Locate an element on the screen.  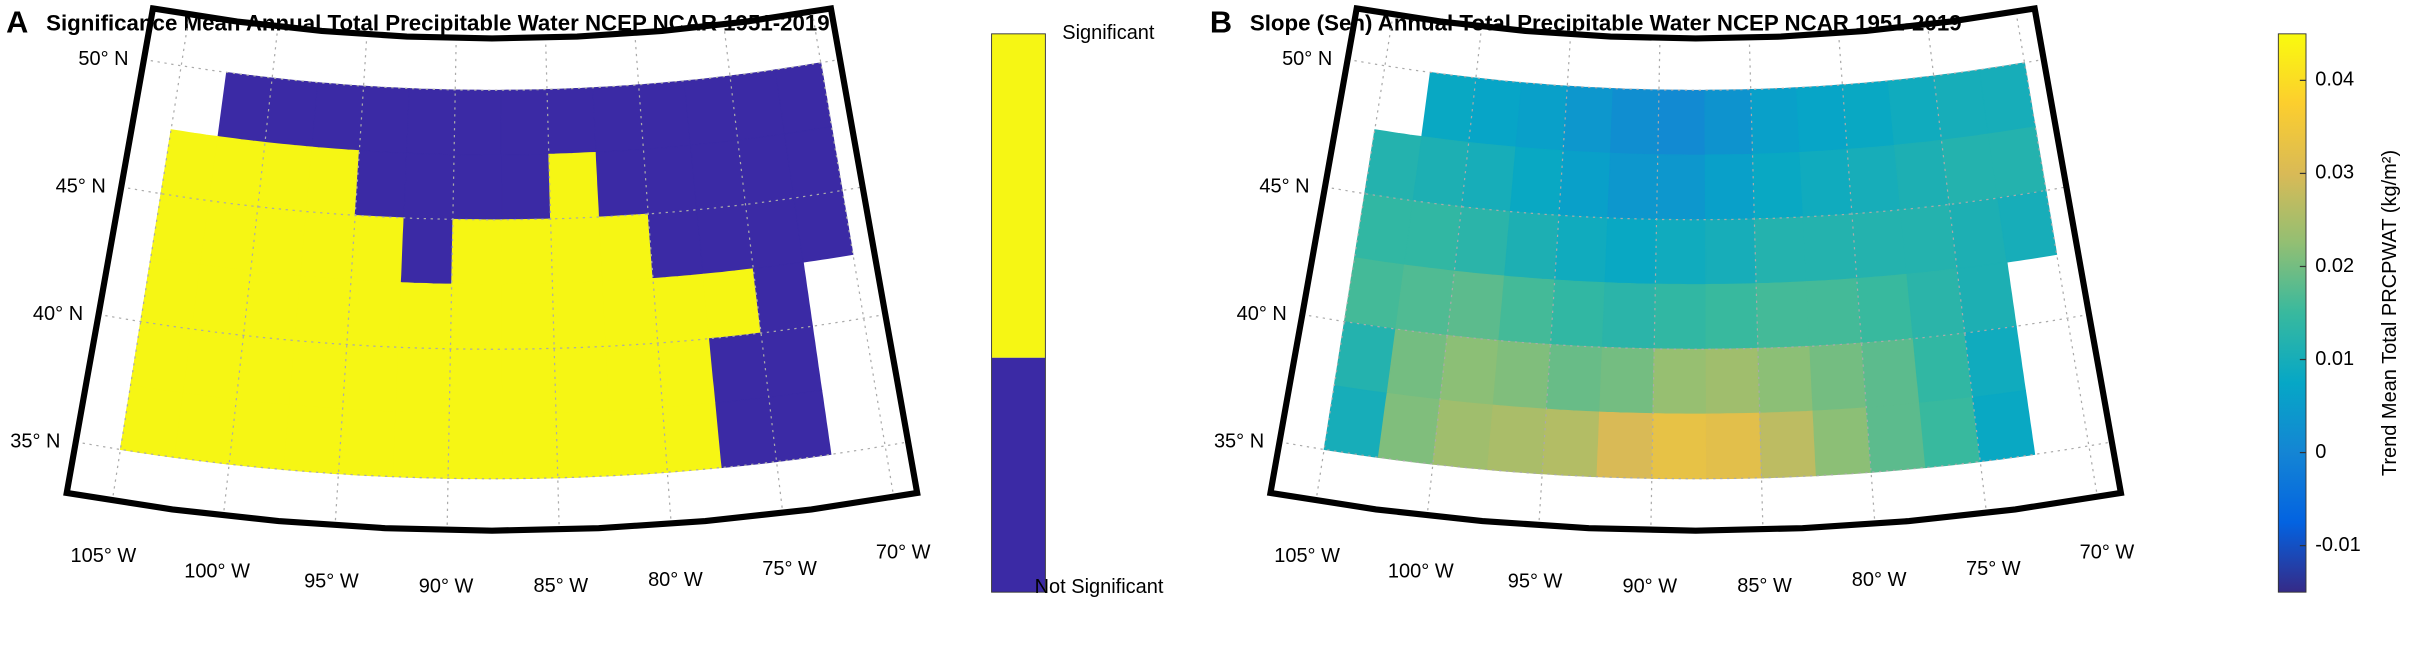
lon-label: 90° W is located at coordinates (446, 586).